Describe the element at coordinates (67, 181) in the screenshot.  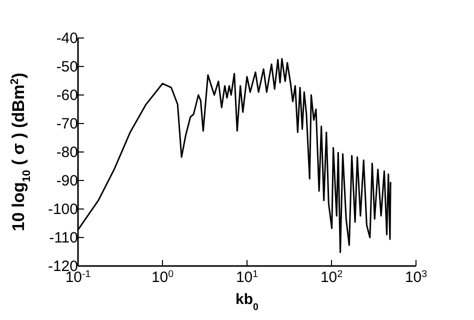
I see `y-tick-label: -90` at that location.